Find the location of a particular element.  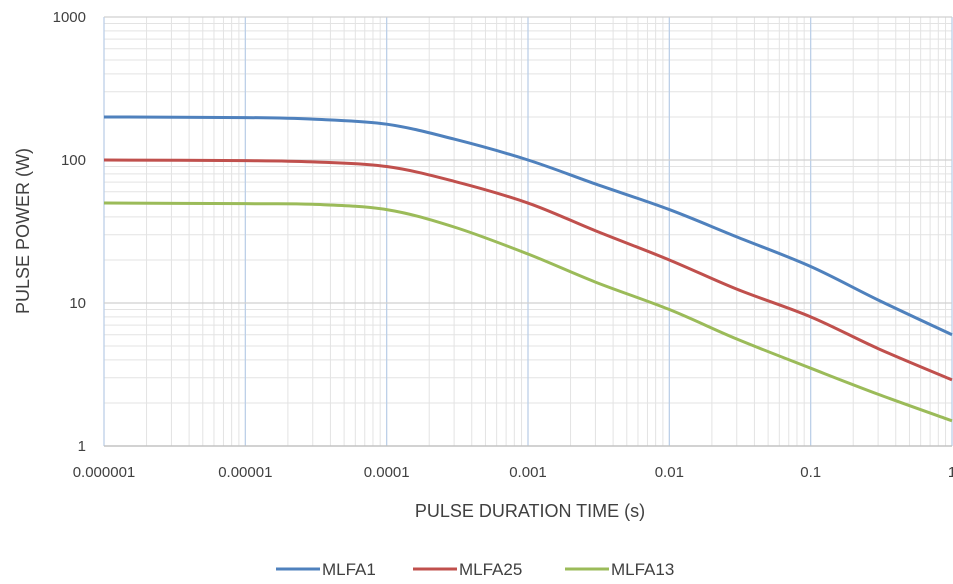

x-tick-label: 0.00001 is located at coordinates (245, 472).